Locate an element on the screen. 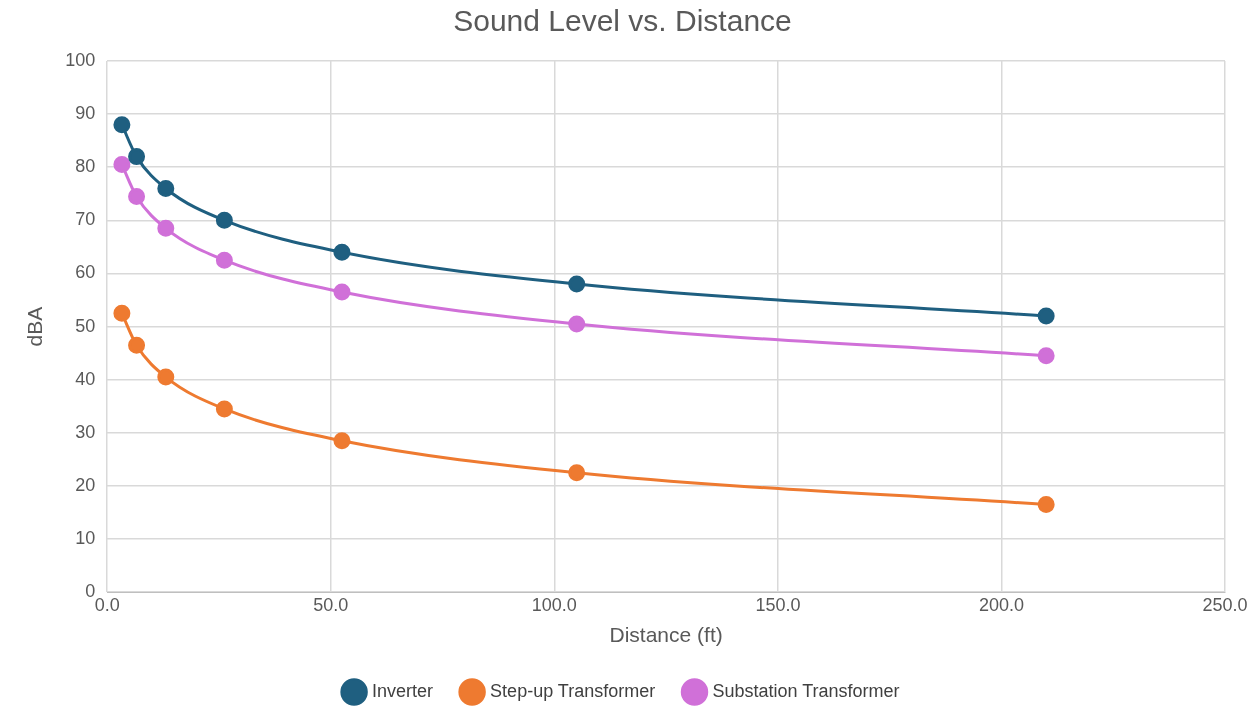  y-tick-label: 10 is located at coordinates (85, 538).